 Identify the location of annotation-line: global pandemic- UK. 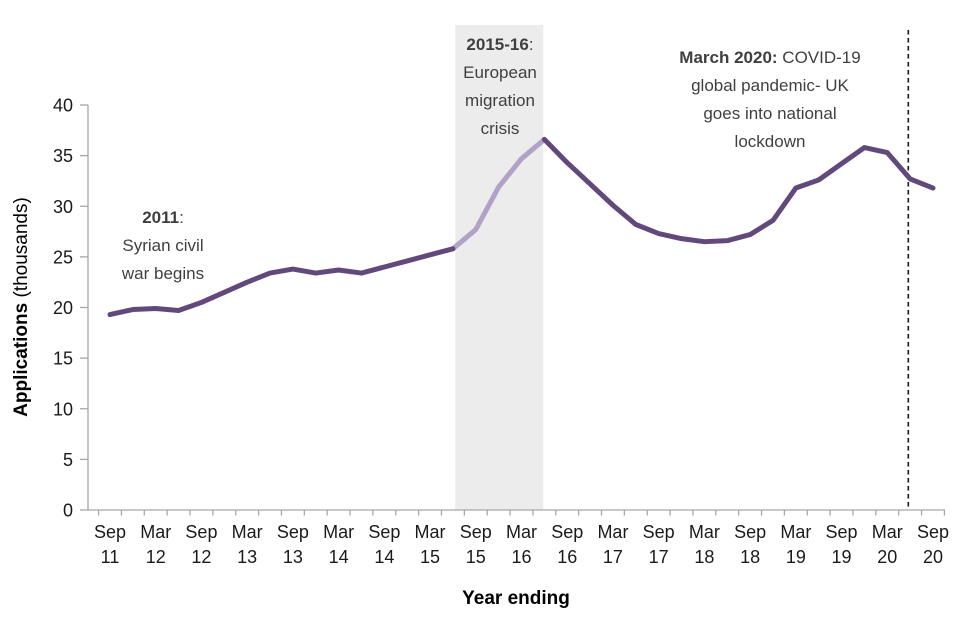
(770, 85).